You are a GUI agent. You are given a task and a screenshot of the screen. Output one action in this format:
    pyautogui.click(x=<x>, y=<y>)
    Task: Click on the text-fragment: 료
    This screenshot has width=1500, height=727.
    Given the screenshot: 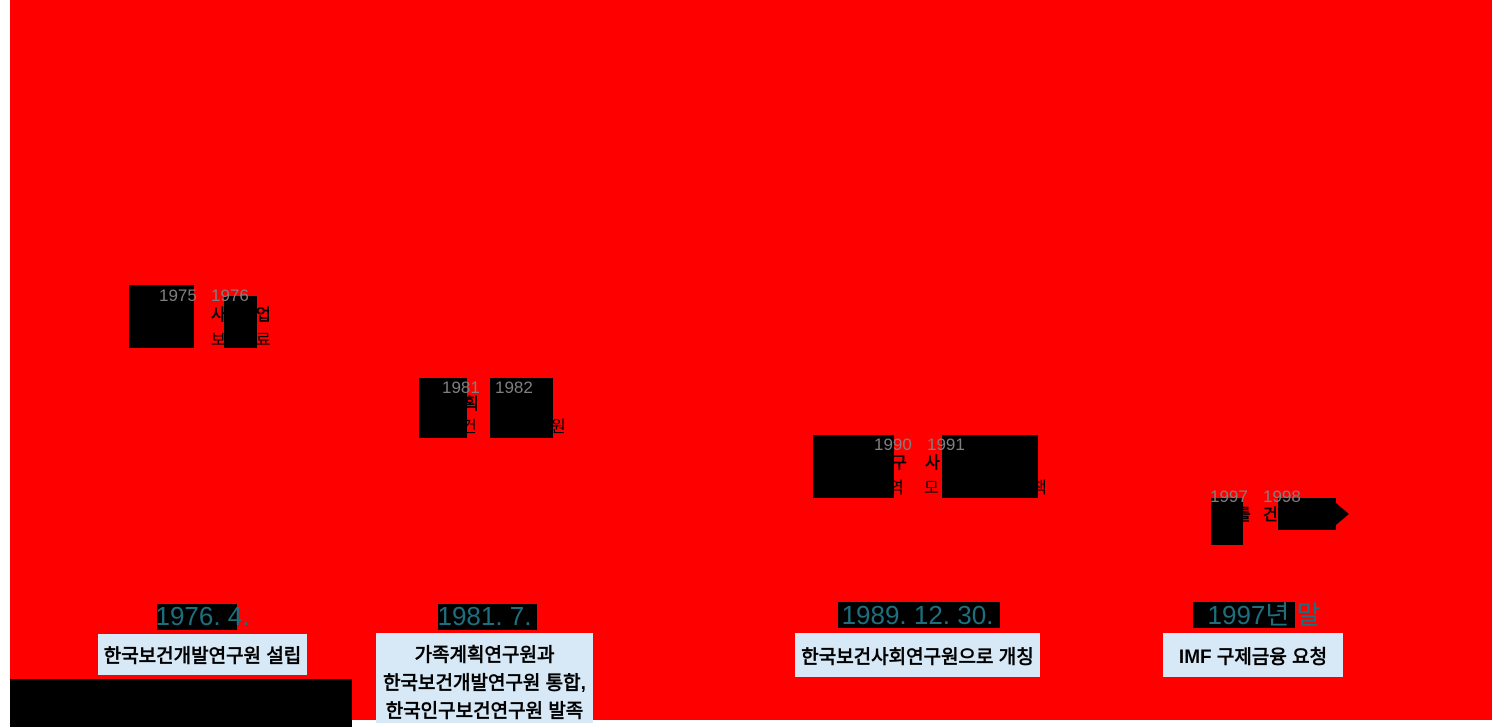 What is the action you would take?
    pyautogui.click(x=263, y=340)
    